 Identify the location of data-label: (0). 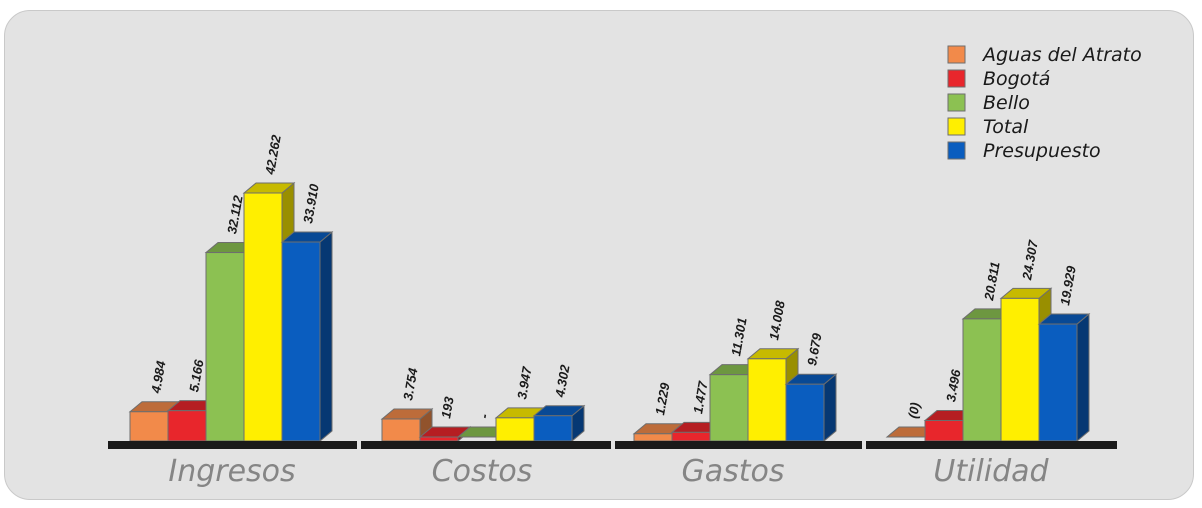
(914, 410).